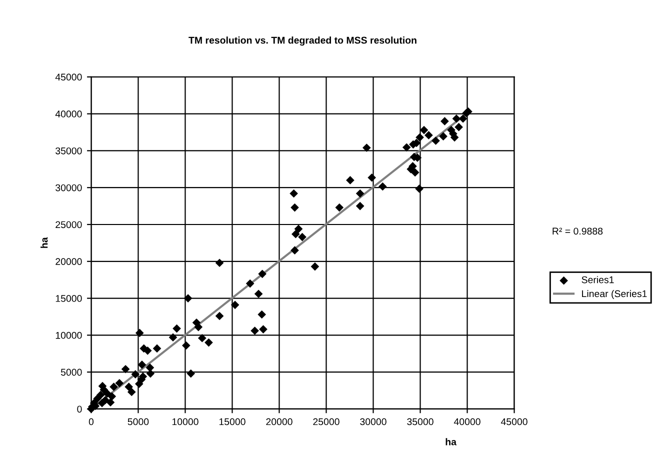 The image size is (661, 469). I want to click on y-tick-label: 25000, so click(69, 224).